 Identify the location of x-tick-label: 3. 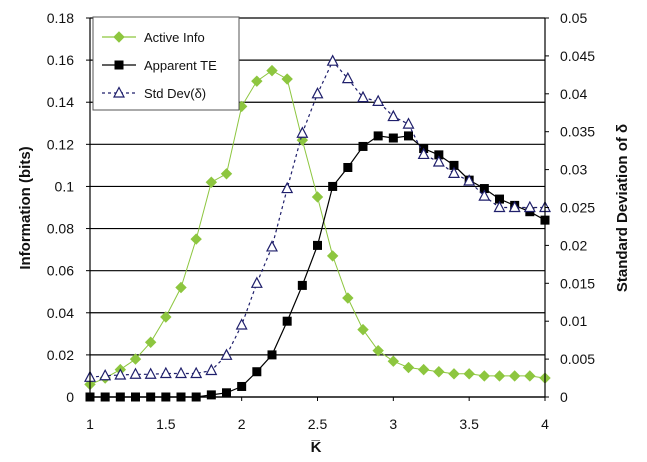
(393, 424).